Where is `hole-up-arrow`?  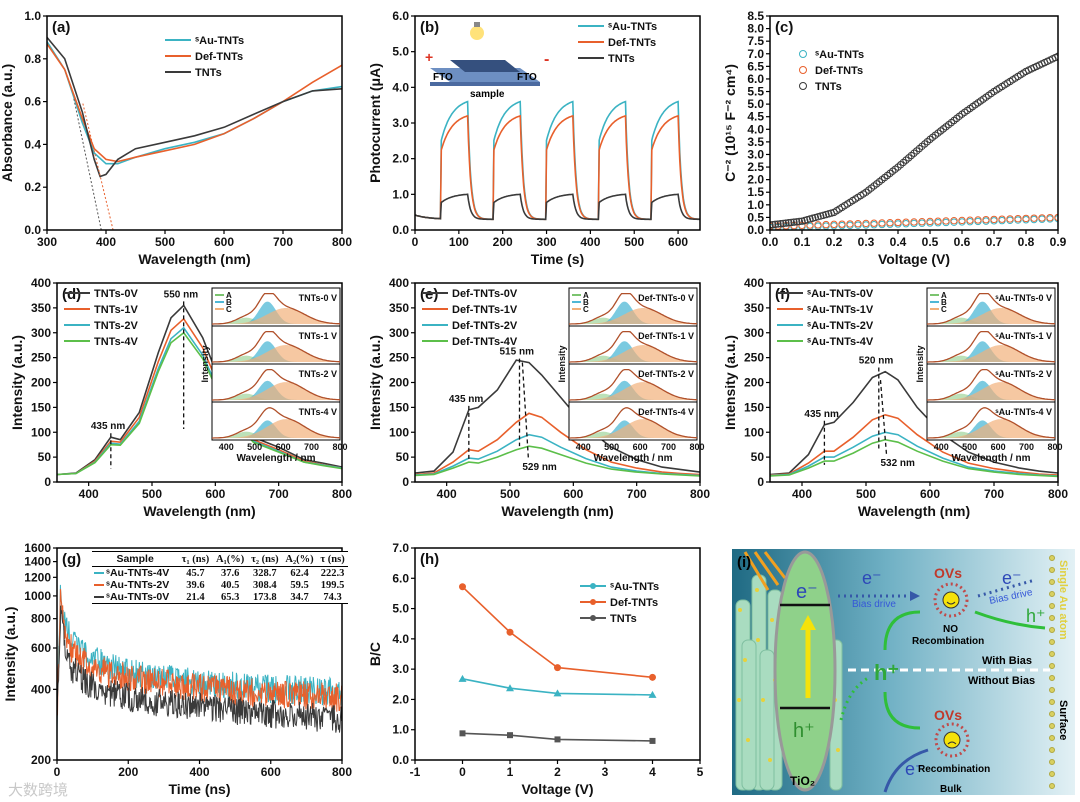
hole-up-arrow is located at coordinates (902, 630).